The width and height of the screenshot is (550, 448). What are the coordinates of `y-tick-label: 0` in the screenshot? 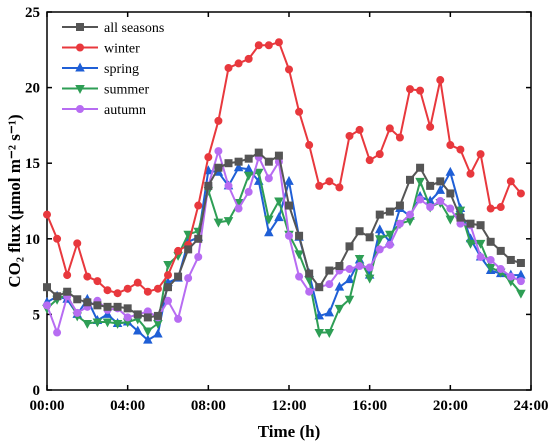 It's located at (37, 391).